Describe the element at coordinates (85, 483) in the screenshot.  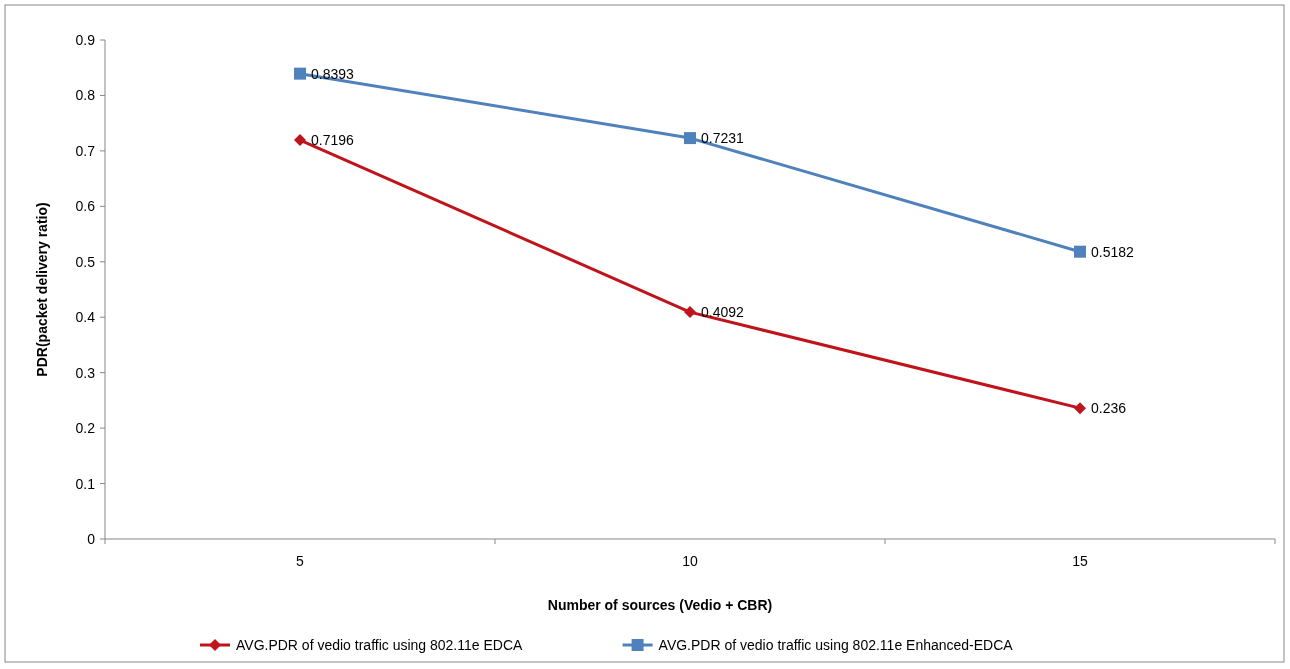
I see `y-tick-label: 0.1` at that location.